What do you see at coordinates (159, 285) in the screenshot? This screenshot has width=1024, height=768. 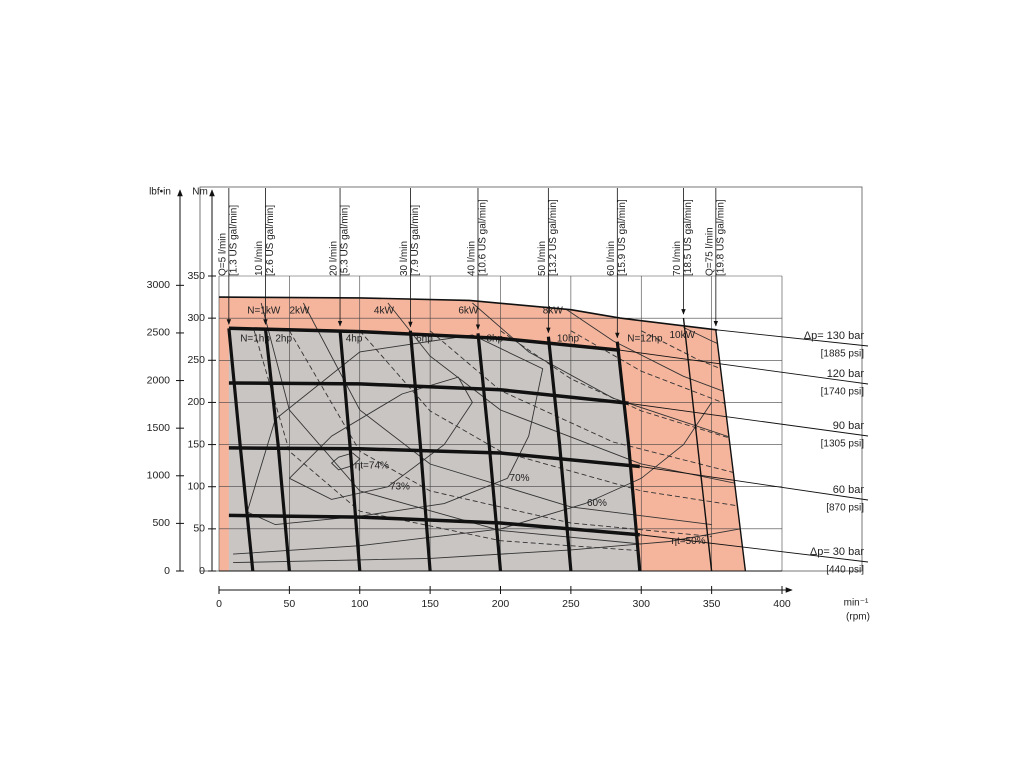 I see `y2-tick-label: 3000` at bounding box center [159, 285].